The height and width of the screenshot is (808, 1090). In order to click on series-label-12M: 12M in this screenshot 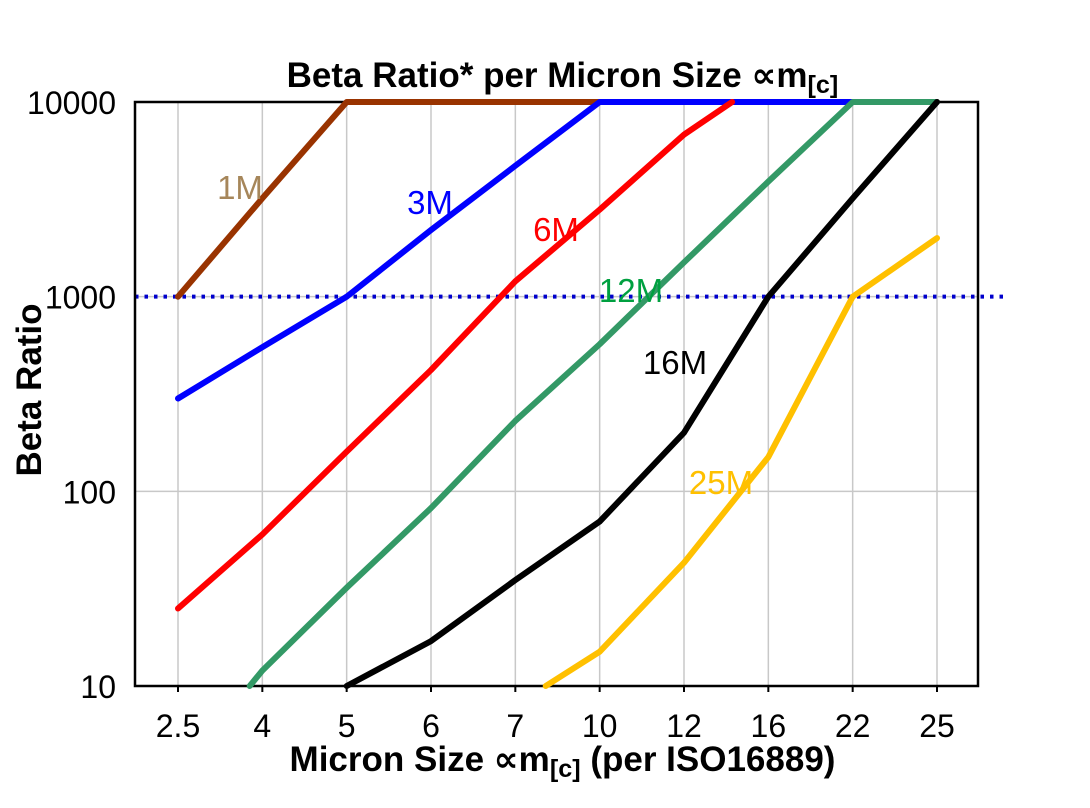, I will do `click(631, 290)`.